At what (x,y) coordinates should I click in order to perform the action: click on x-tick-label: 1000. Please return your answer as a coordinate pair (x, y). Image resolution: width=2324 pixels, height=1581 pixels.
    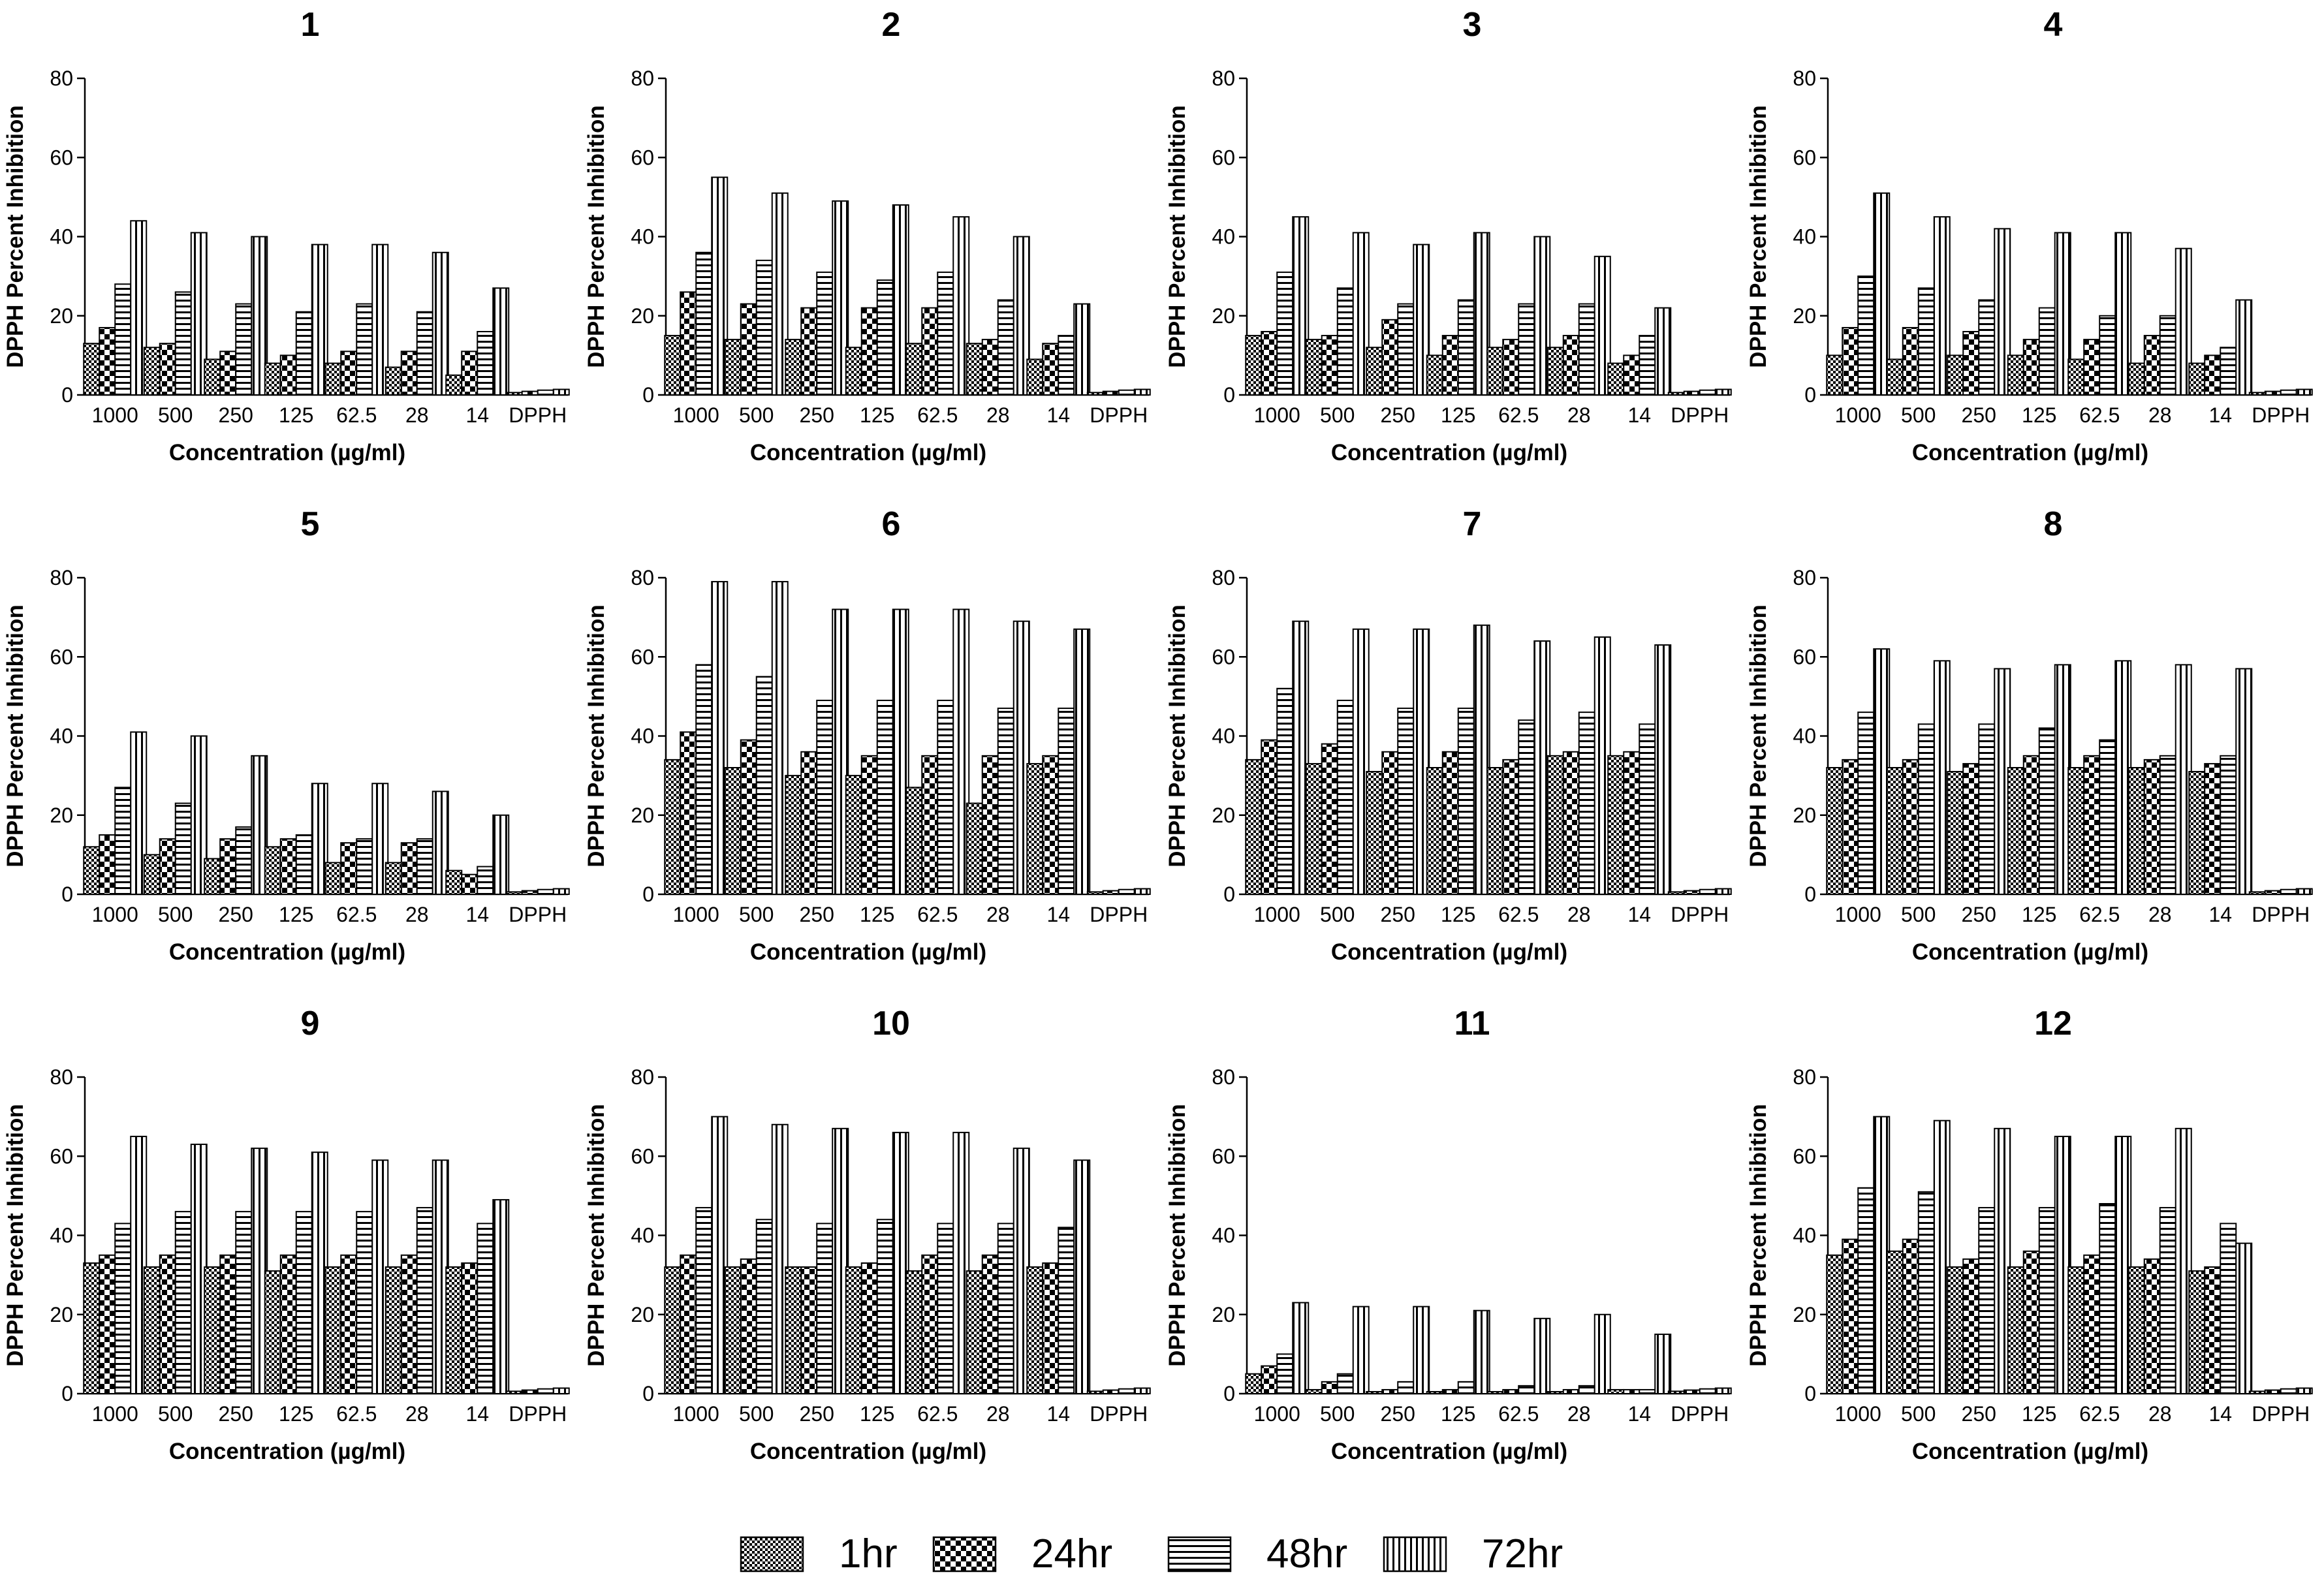
    Looking at the image, I should click on (1277, 1414).